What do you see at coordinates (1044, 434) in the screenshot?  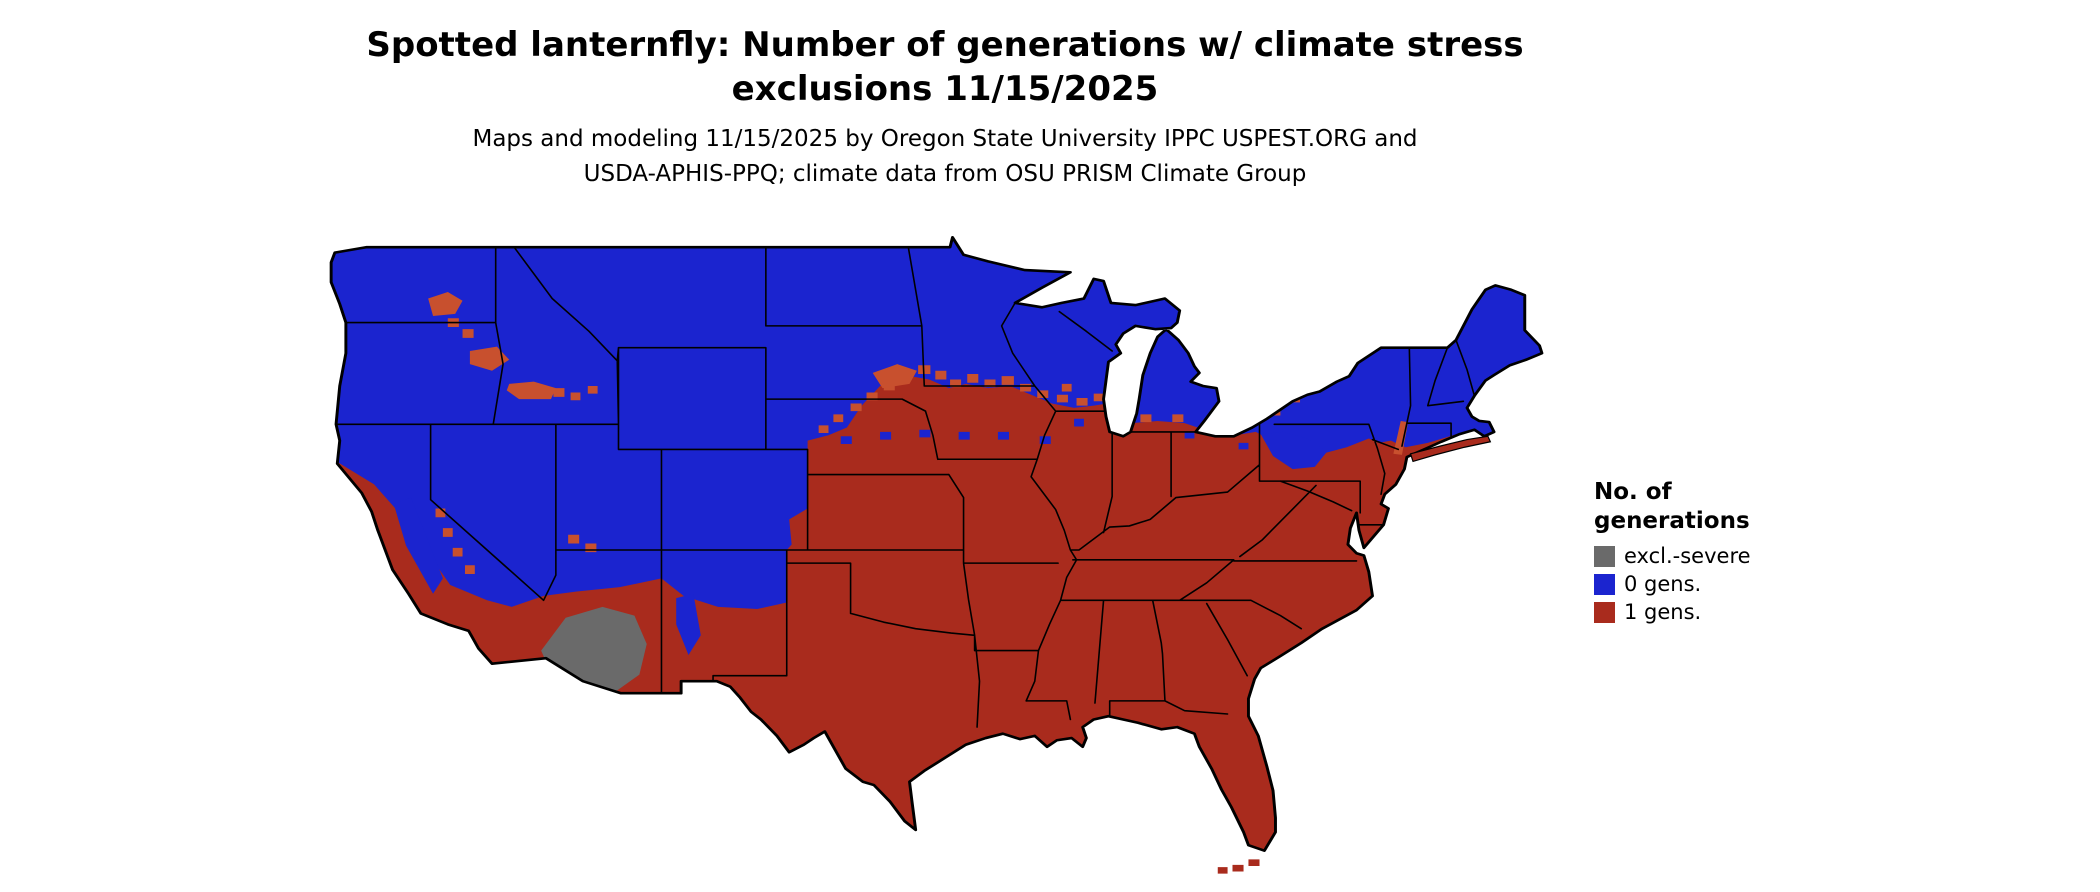 I see `transition-speckle-blue` at bounding box center [1044, 434].